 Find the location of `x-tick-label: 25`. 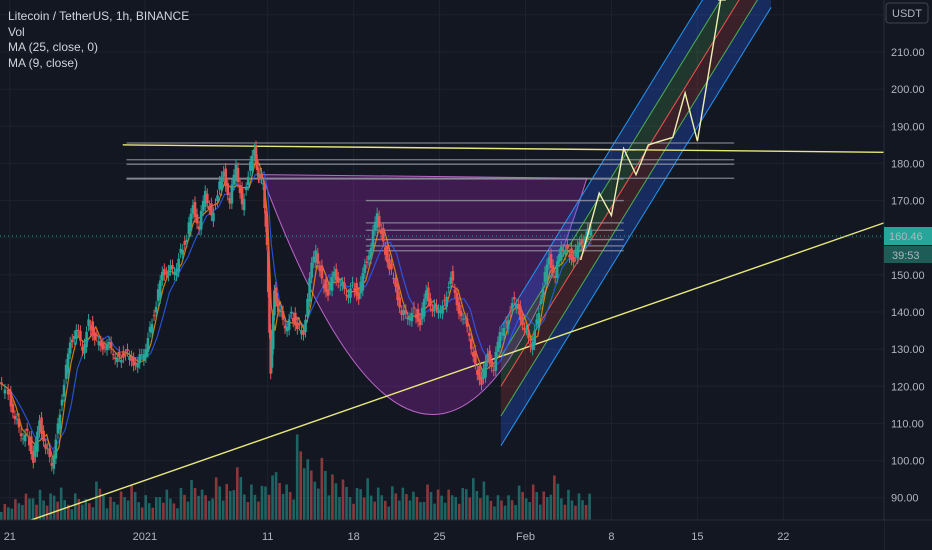

x-tick-label: 25 is located at coordinates (439, 537).